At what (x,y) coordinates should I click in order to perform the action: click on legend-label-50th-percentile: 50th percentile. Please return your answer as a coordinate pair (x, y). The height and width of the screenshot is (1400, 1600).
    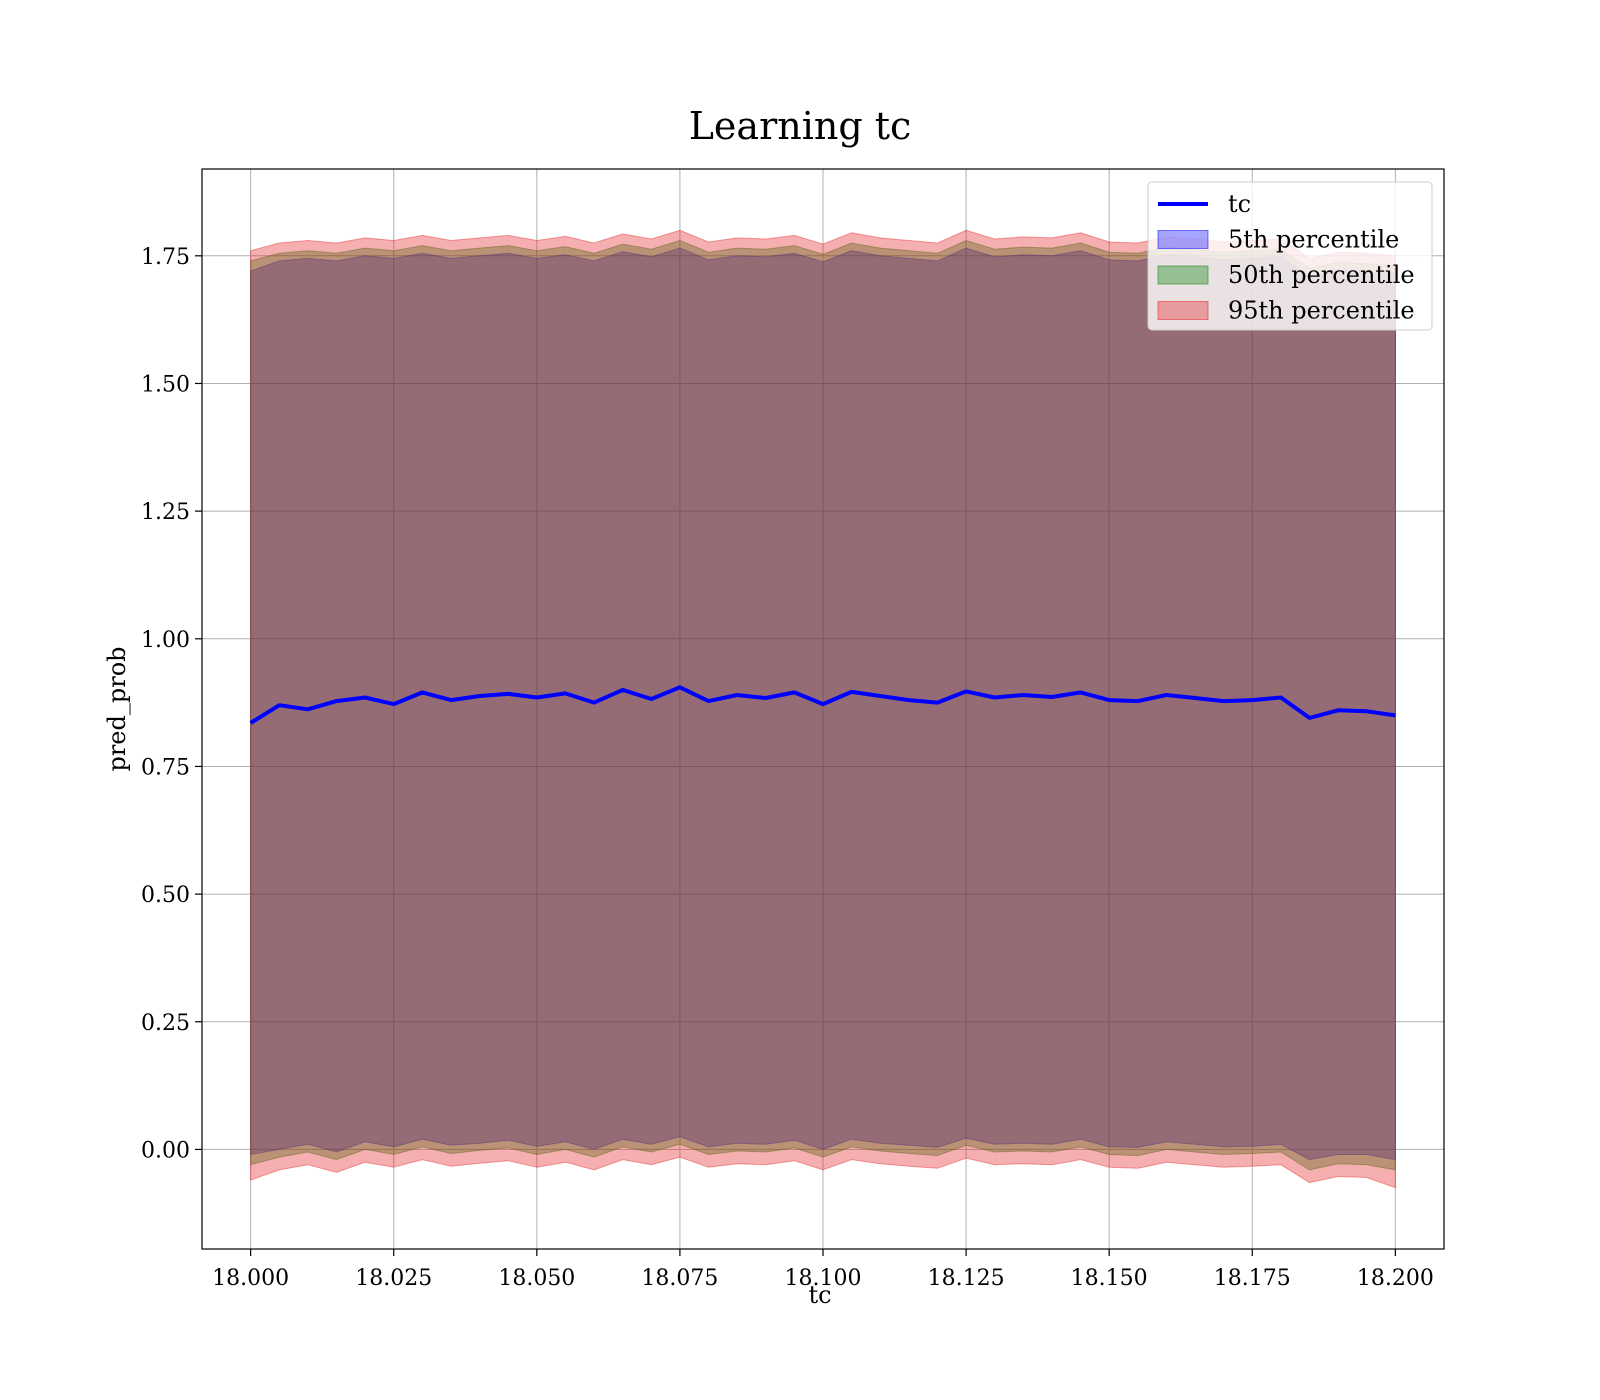
    Looking at the image, I should click on (1321, 275).